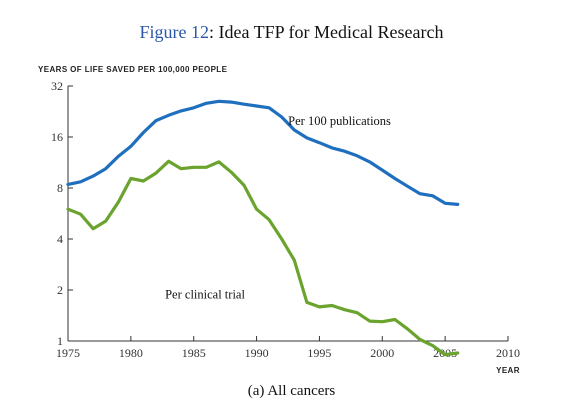 This screenshot has height=419, width=583. What do you see at coordinates (133, 69) in the screenshot?
I see `y-axis-label: YEARS OF LIFE SAVED PER 100,000 PEOPLE` at bounding box center [133, 69].